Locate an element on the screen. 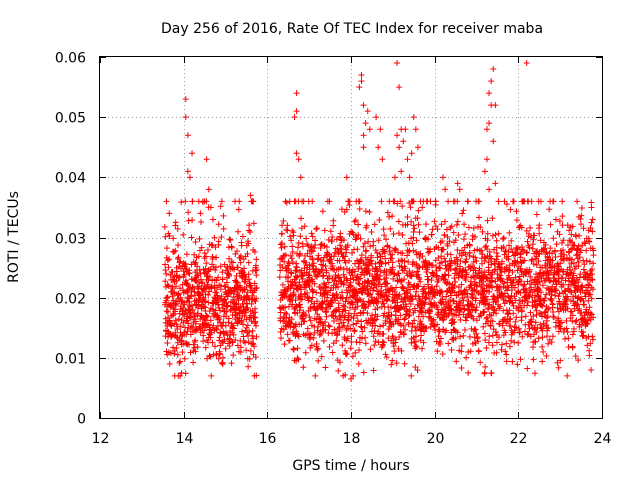  y-tick-label: 0.05 is located at coordinates (70, 119).